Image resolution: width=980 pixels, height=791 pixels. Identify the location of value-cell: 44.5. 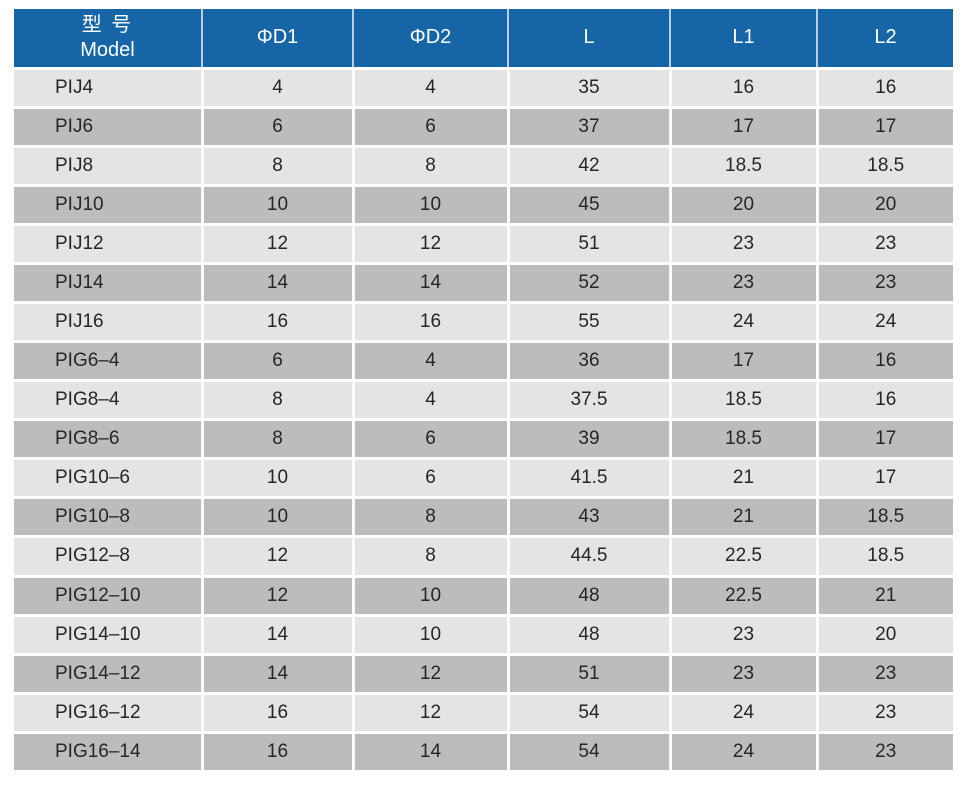
(588, 557).